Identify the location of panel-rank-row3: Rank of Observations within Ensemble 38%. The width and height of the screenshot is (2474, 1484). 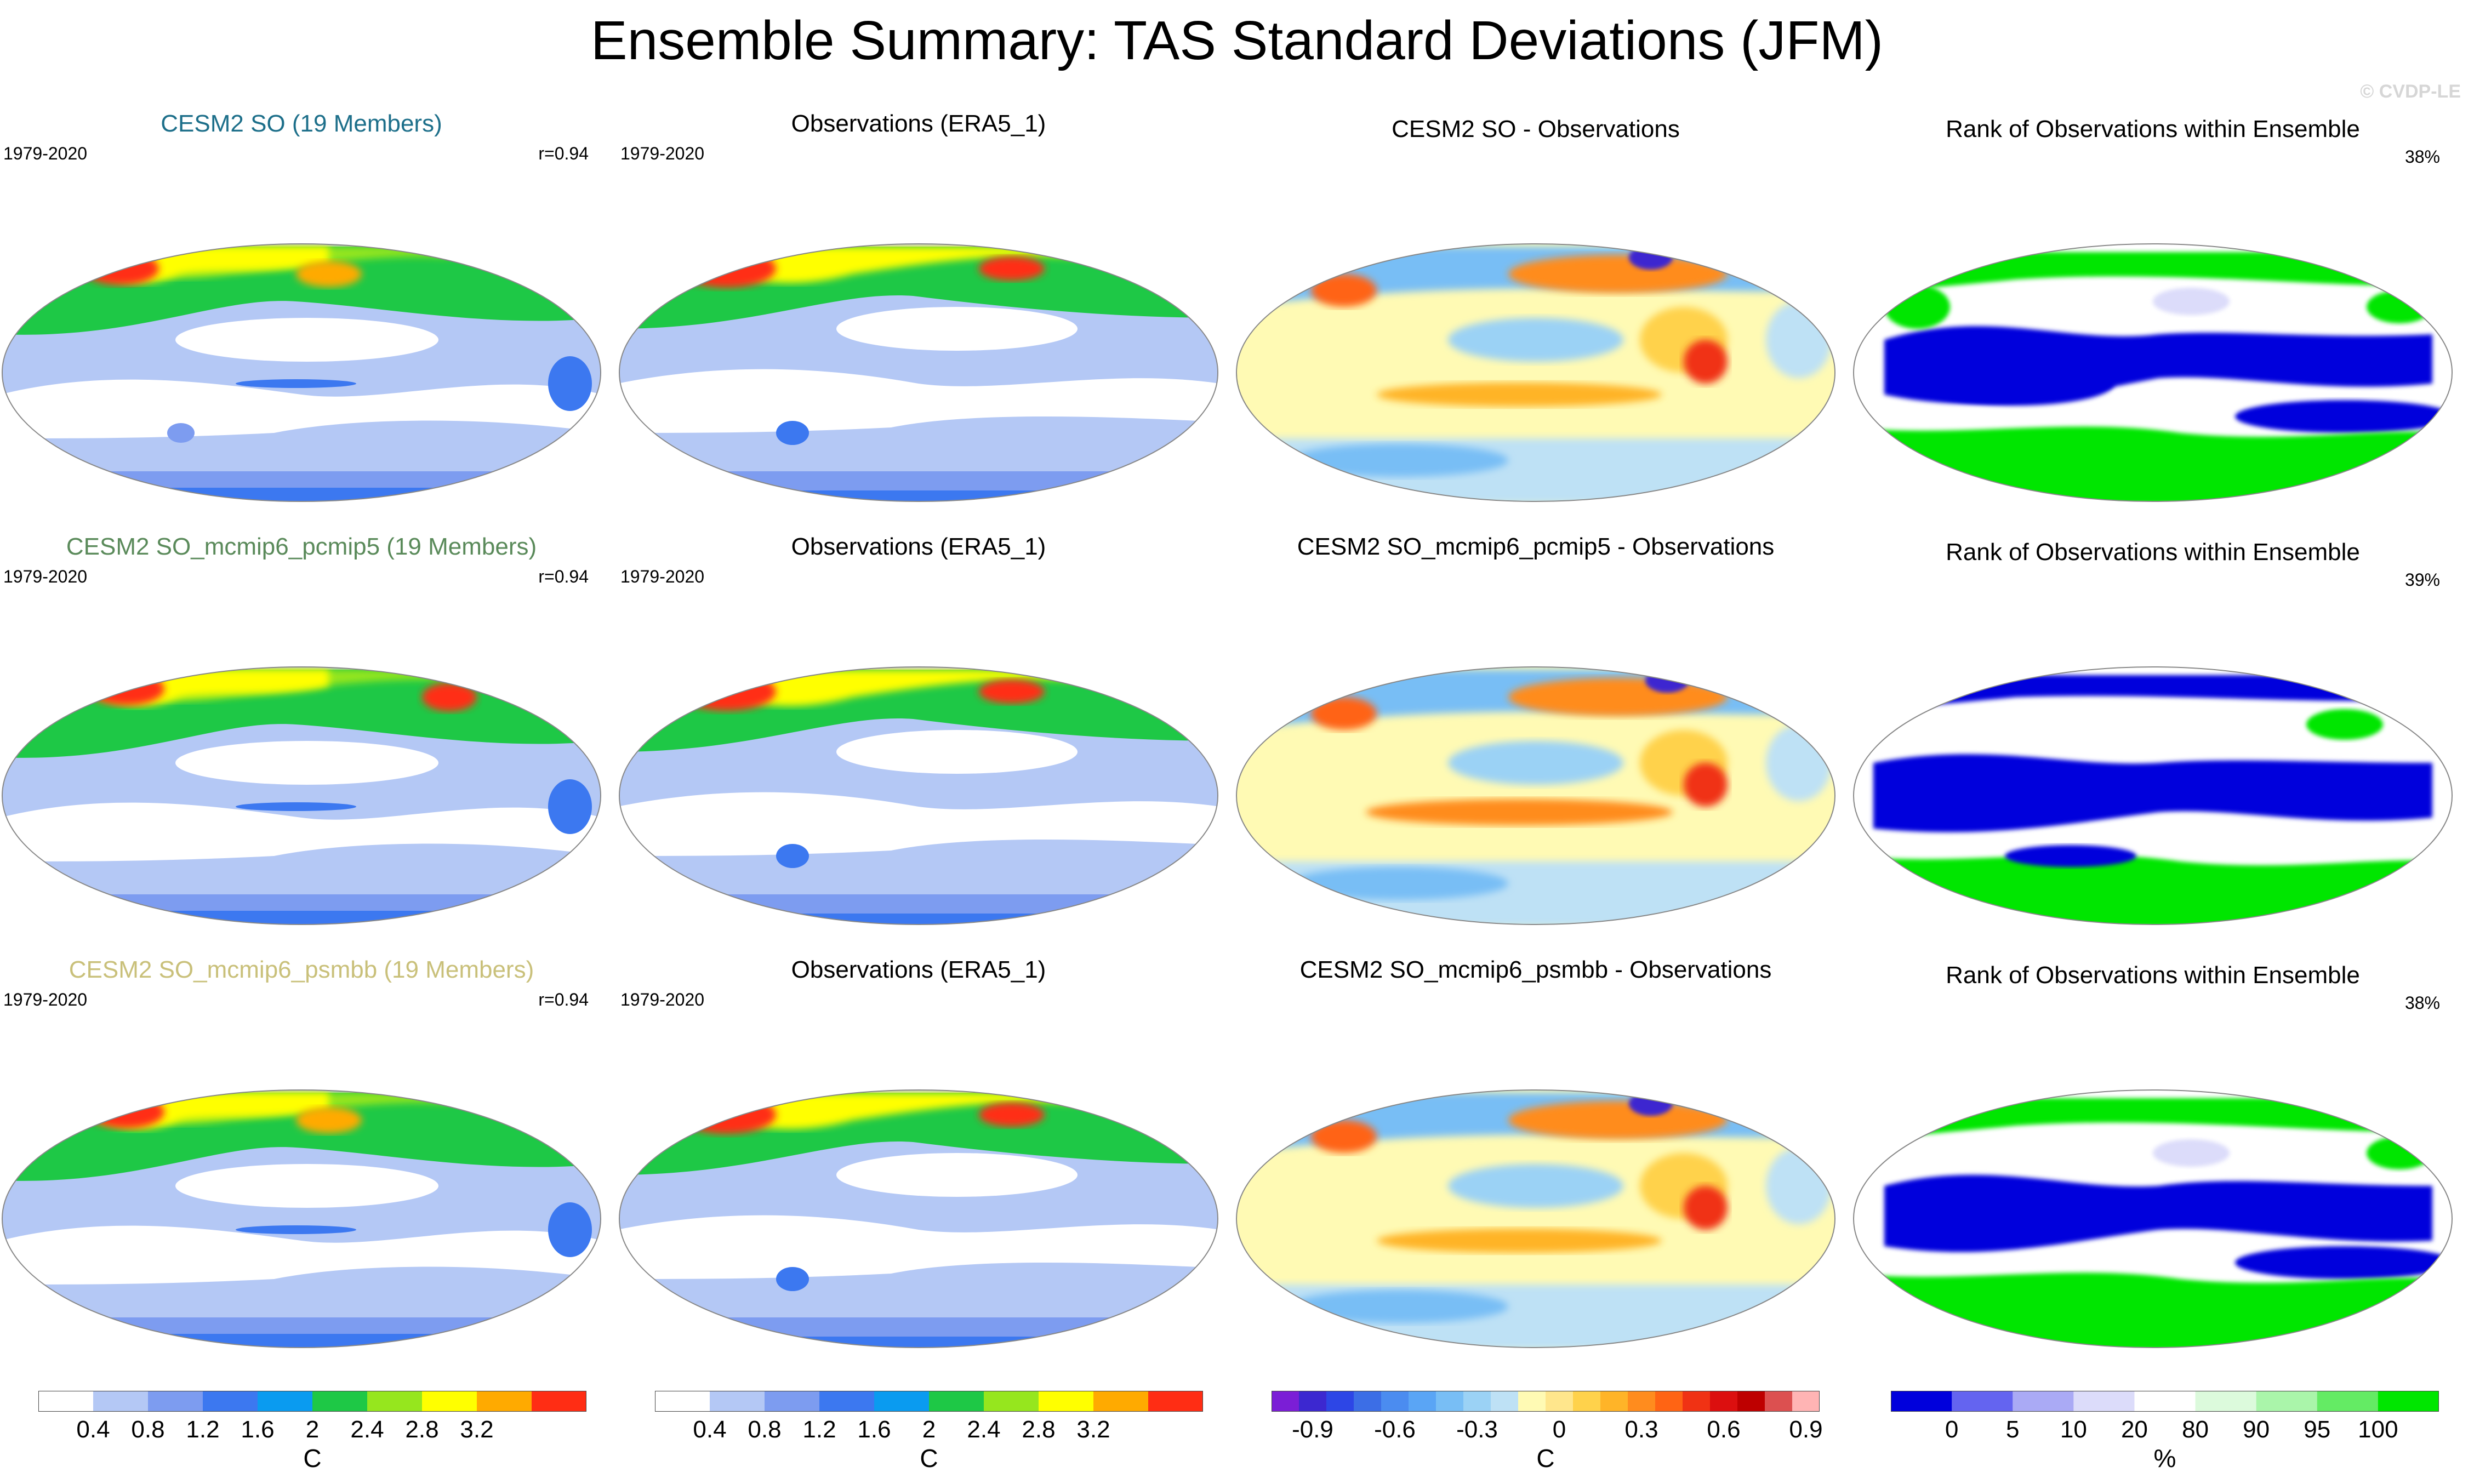
(2152, 1153).